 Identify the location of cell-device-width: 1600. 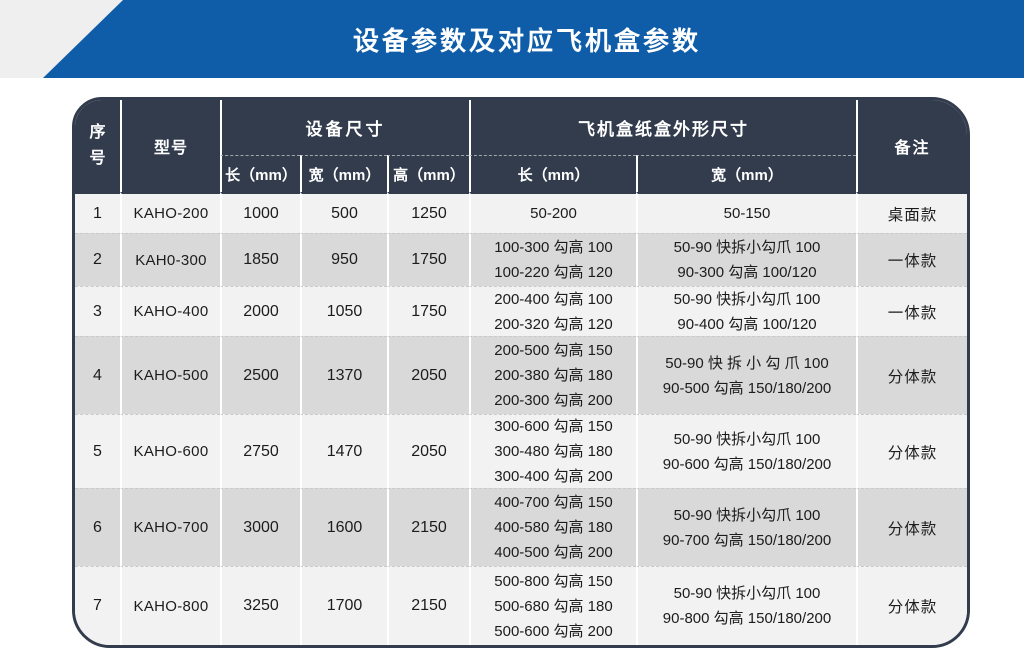
(343, 527).